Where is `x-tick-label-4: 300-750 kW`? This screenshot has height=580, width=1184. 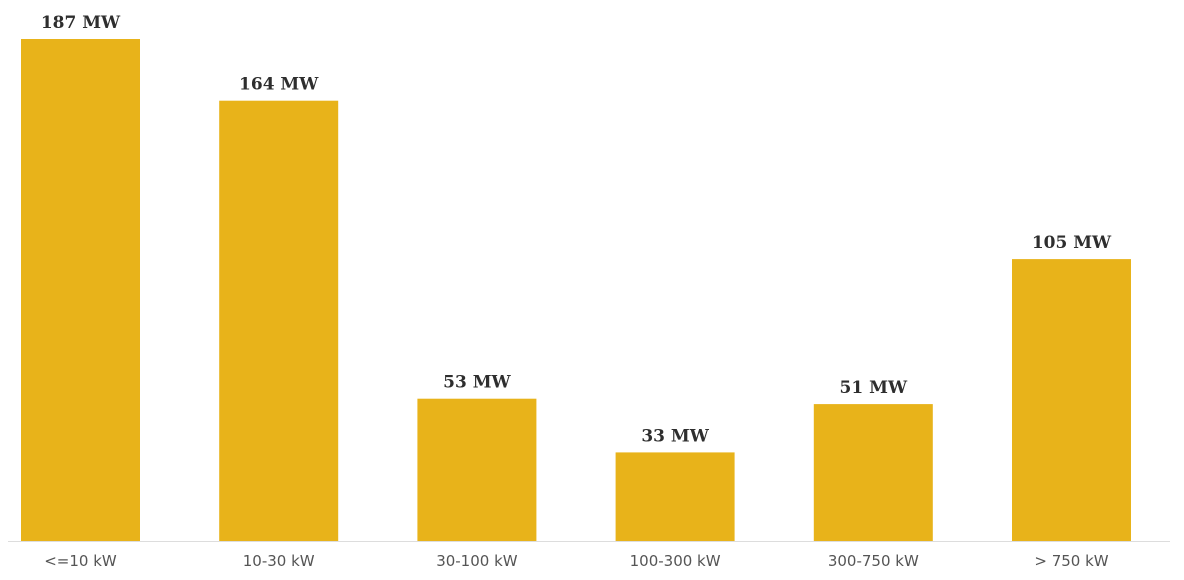 x-tick-label-4: 300-750 kW is located at coordinates (873, 561).